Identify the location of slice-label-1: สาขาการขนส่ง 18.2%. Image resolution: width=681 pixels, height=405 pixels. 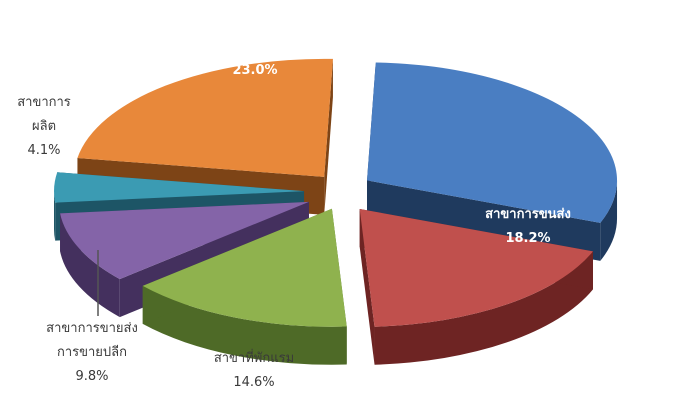
(528, 226).